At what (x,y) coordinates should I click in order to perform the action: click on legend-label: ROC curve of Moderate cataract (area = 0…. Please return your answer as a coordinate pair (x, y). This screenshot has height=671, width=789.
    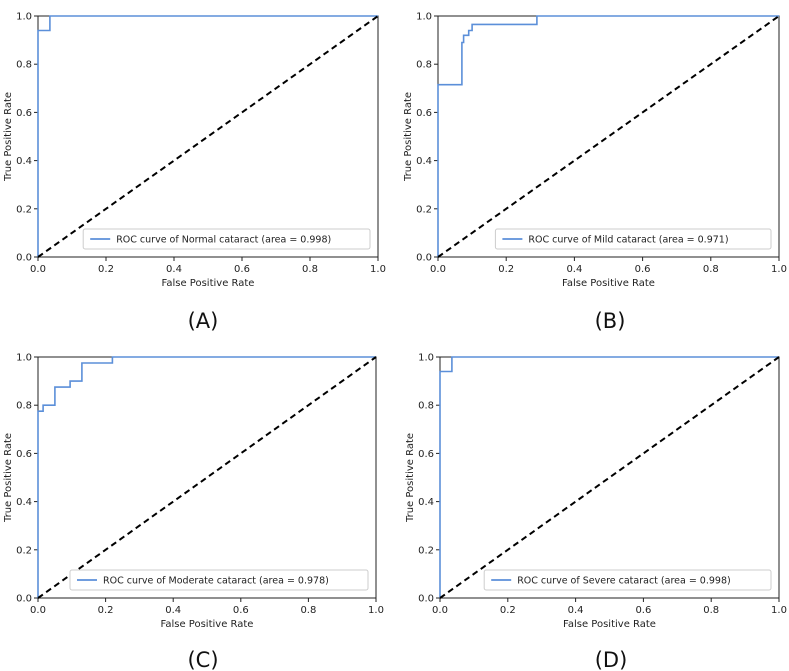
    Looking at the image, I should click on (216, 581).